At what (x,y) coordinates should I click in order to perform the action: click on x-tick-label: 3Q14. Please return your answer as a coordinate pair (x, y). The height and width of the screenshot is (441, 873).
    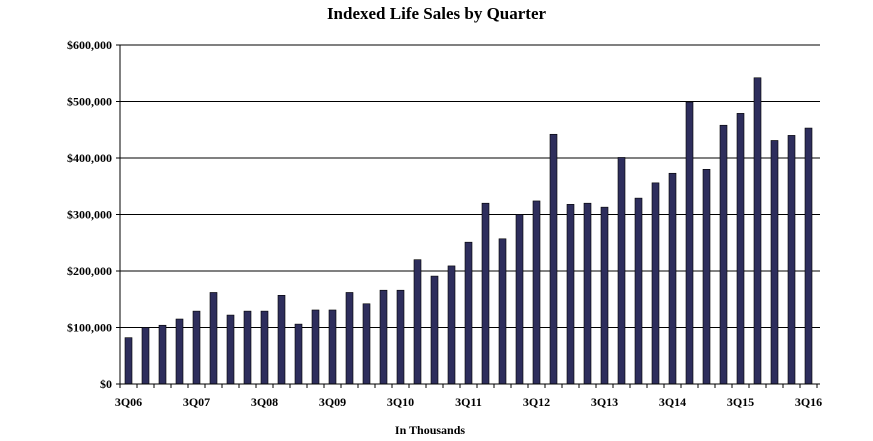
    Looking at the image, I should click on (672, 402).